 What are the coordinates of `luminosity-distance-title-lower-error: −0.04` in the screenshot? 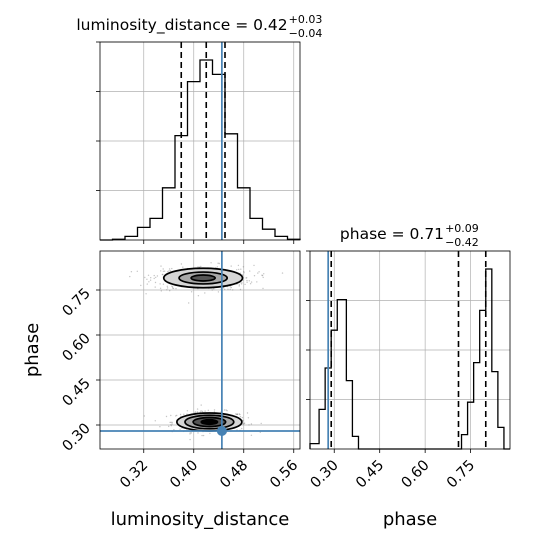 It's located at (306, 33).